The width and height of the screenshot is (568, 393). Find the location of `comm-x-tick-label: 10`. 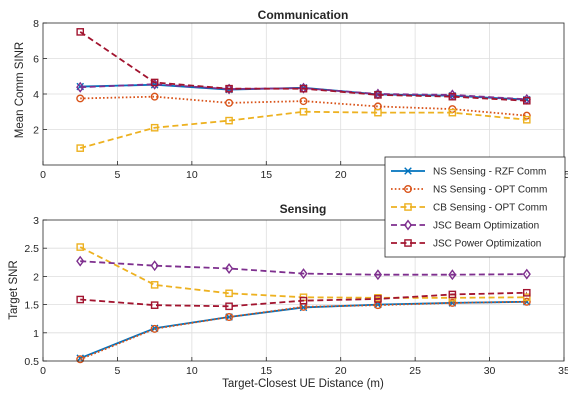

comm-x-tick-label: 10 is located at coordinates (192, 175).